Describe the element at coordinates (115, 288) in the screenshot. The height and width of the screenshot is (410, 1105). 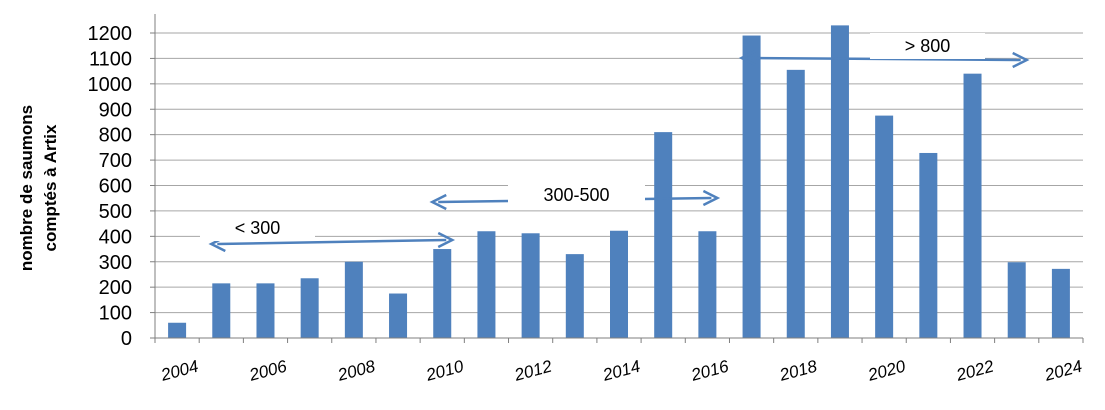
I see `y-tick-label: 200` at that location.